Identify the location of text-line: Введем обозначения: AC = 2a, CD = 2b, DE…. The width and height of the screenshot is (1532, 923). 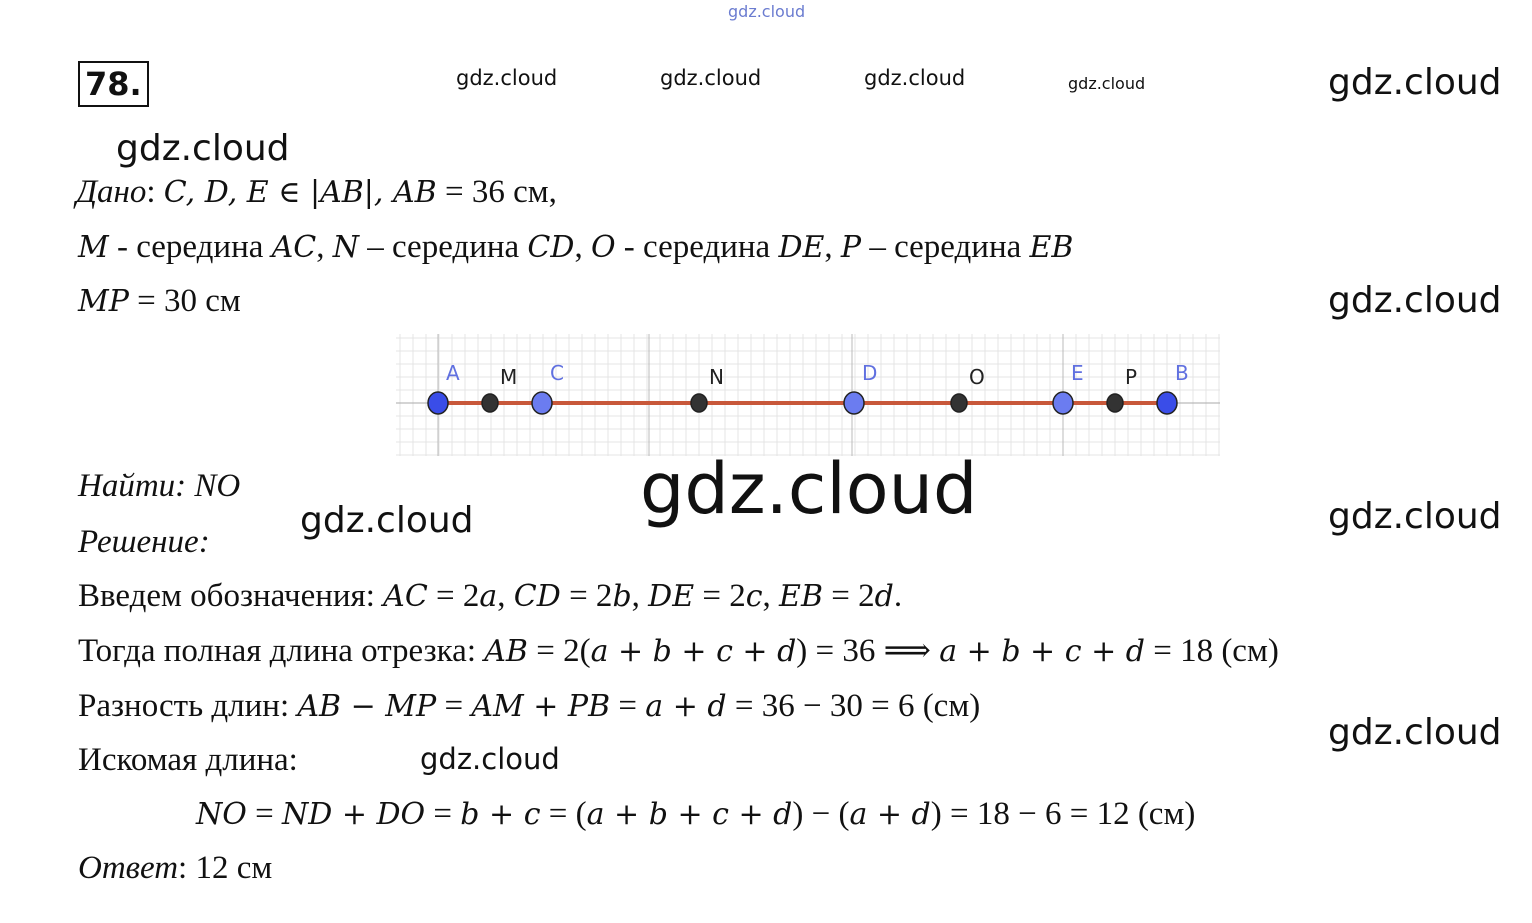
(490, 596).